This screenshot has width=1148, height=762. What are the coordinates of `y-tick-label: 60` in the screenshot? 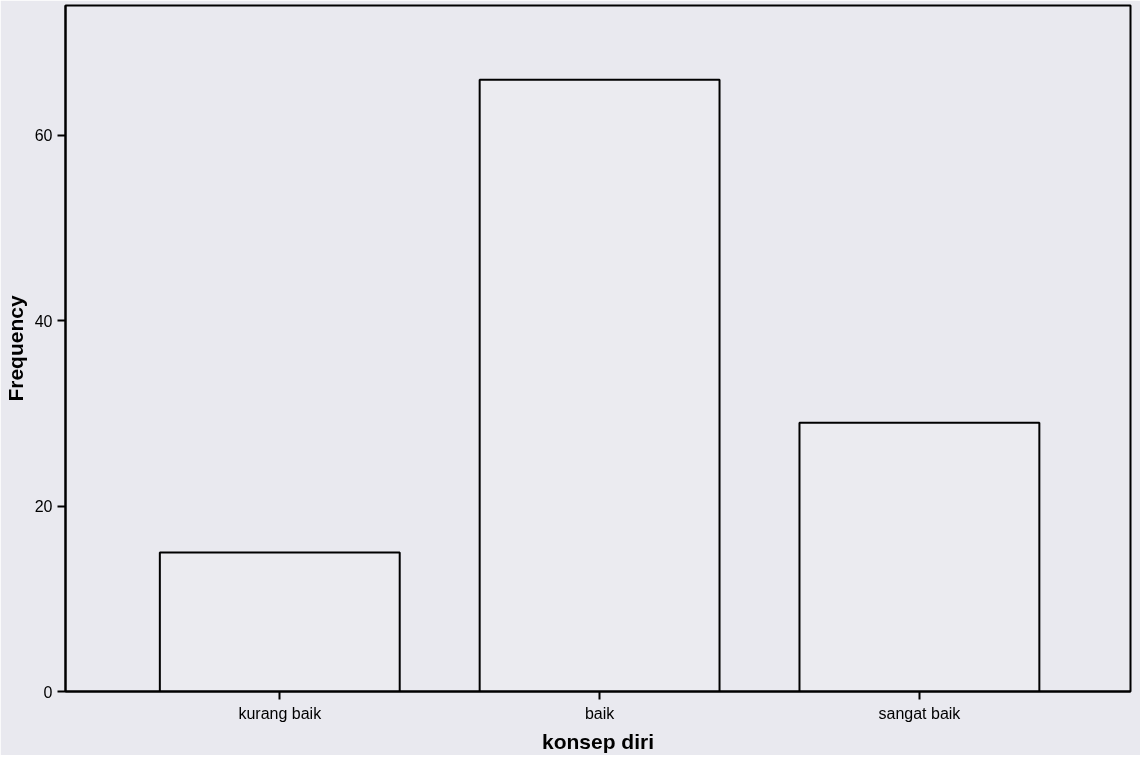 It's located at (43, 136).